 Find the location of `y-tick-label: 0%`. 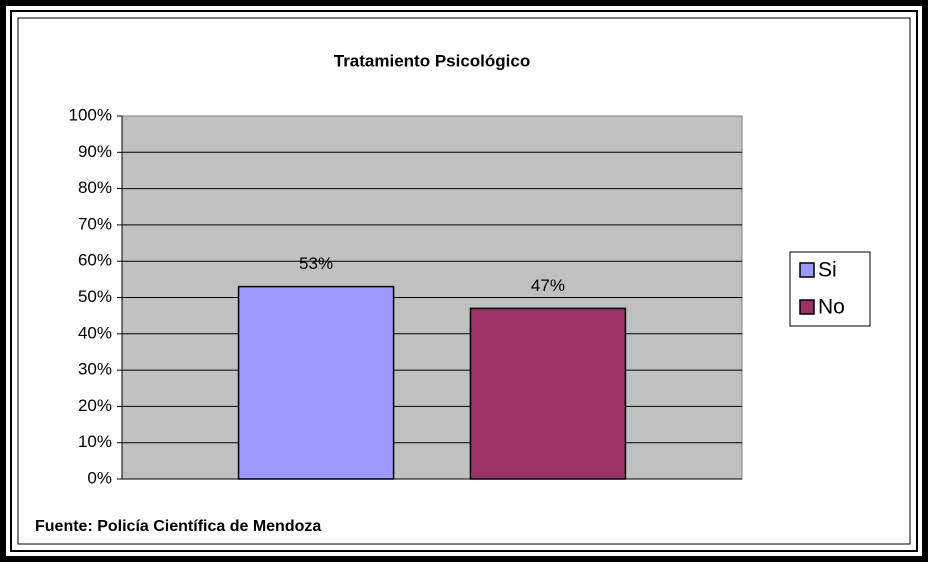

y-tick-label: 0% is located at coordinates (99, 477).